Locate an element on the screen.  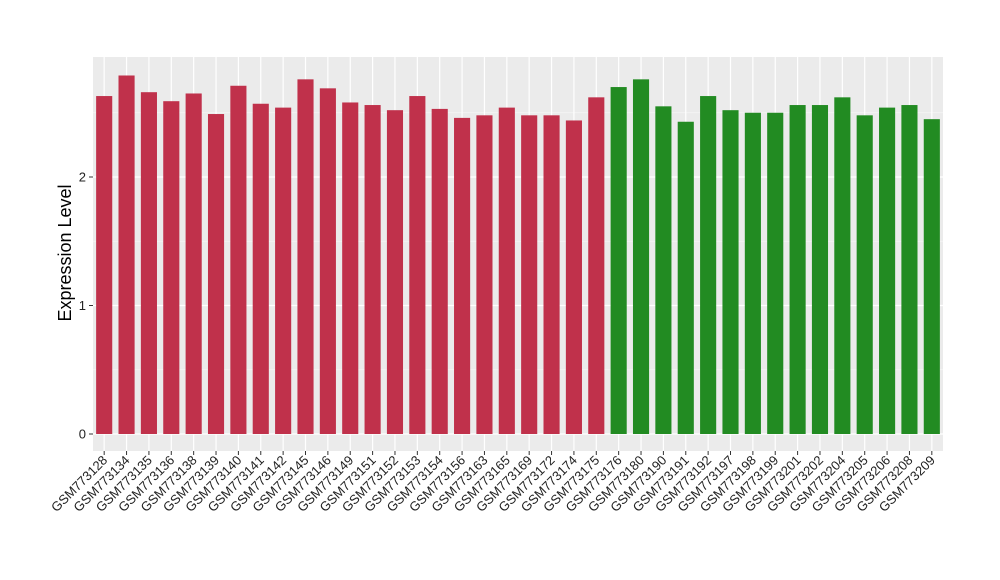
y-tick-label: 2 is located at coordinates (82, 177).